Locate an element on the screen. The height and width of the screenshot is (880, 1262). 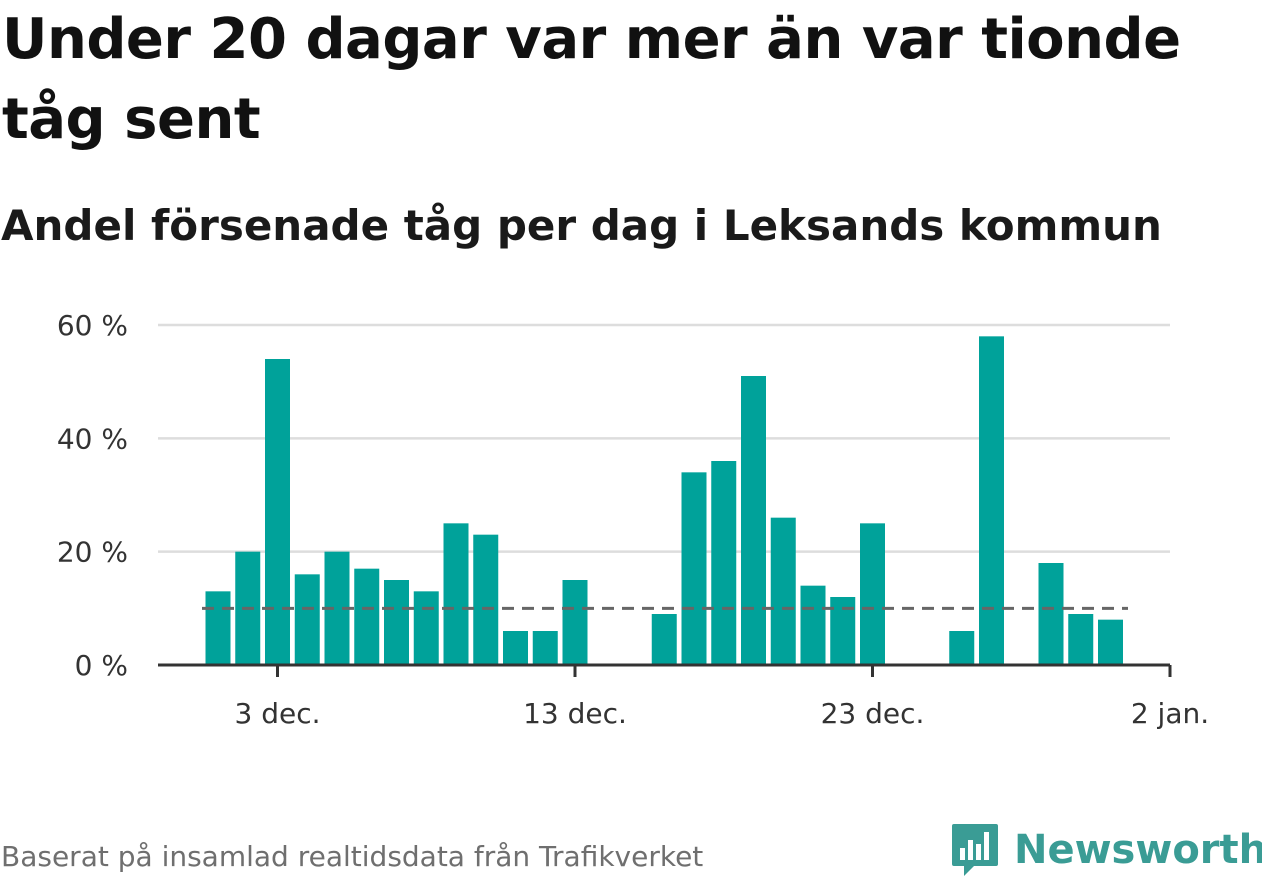
y-tick-label: 40 % is located at coordinates (92, 438).